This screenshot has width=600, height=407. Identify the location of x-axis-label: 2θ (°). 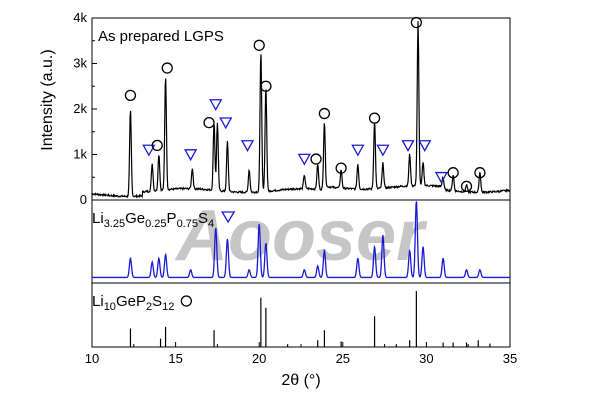
(300, 380).